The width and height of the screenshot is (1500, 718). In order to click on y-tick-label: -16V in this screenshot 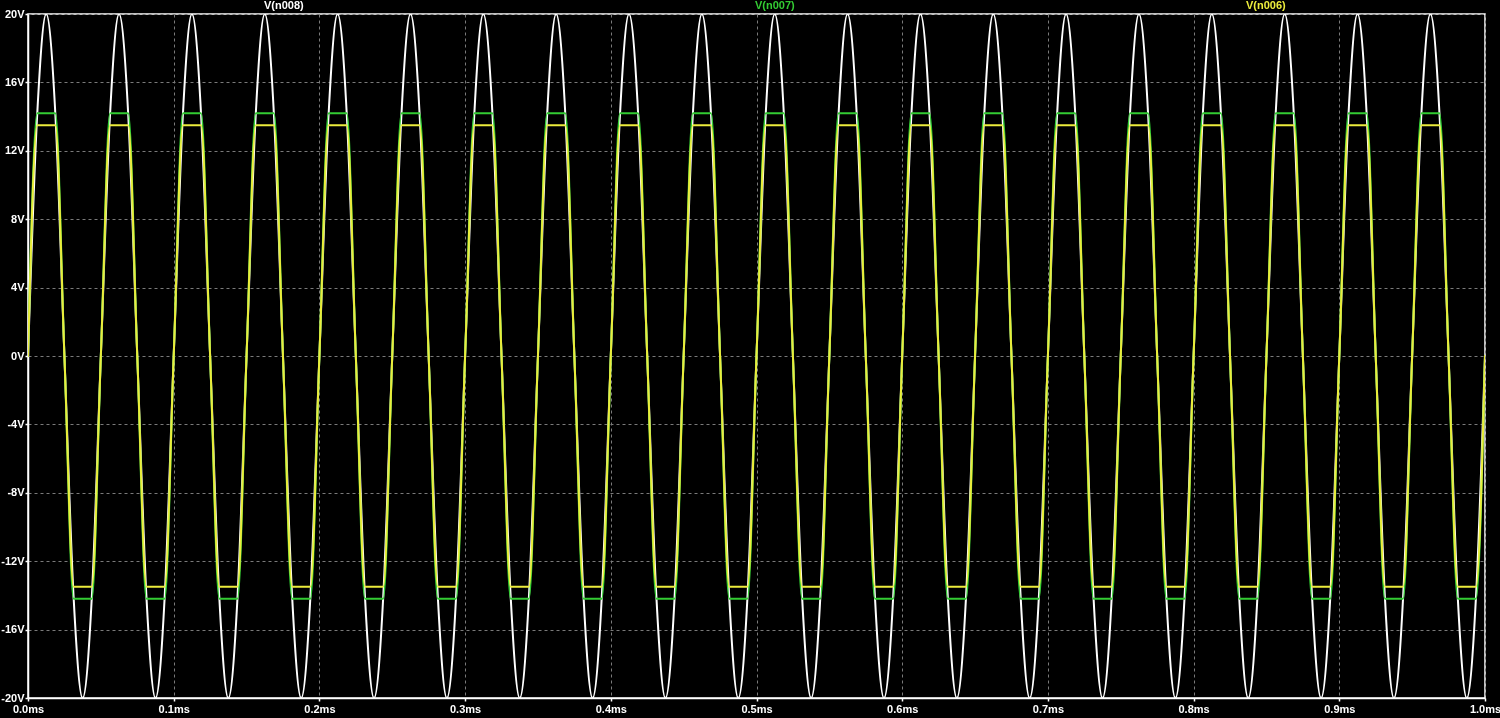, I will do `click(13, 629)`.